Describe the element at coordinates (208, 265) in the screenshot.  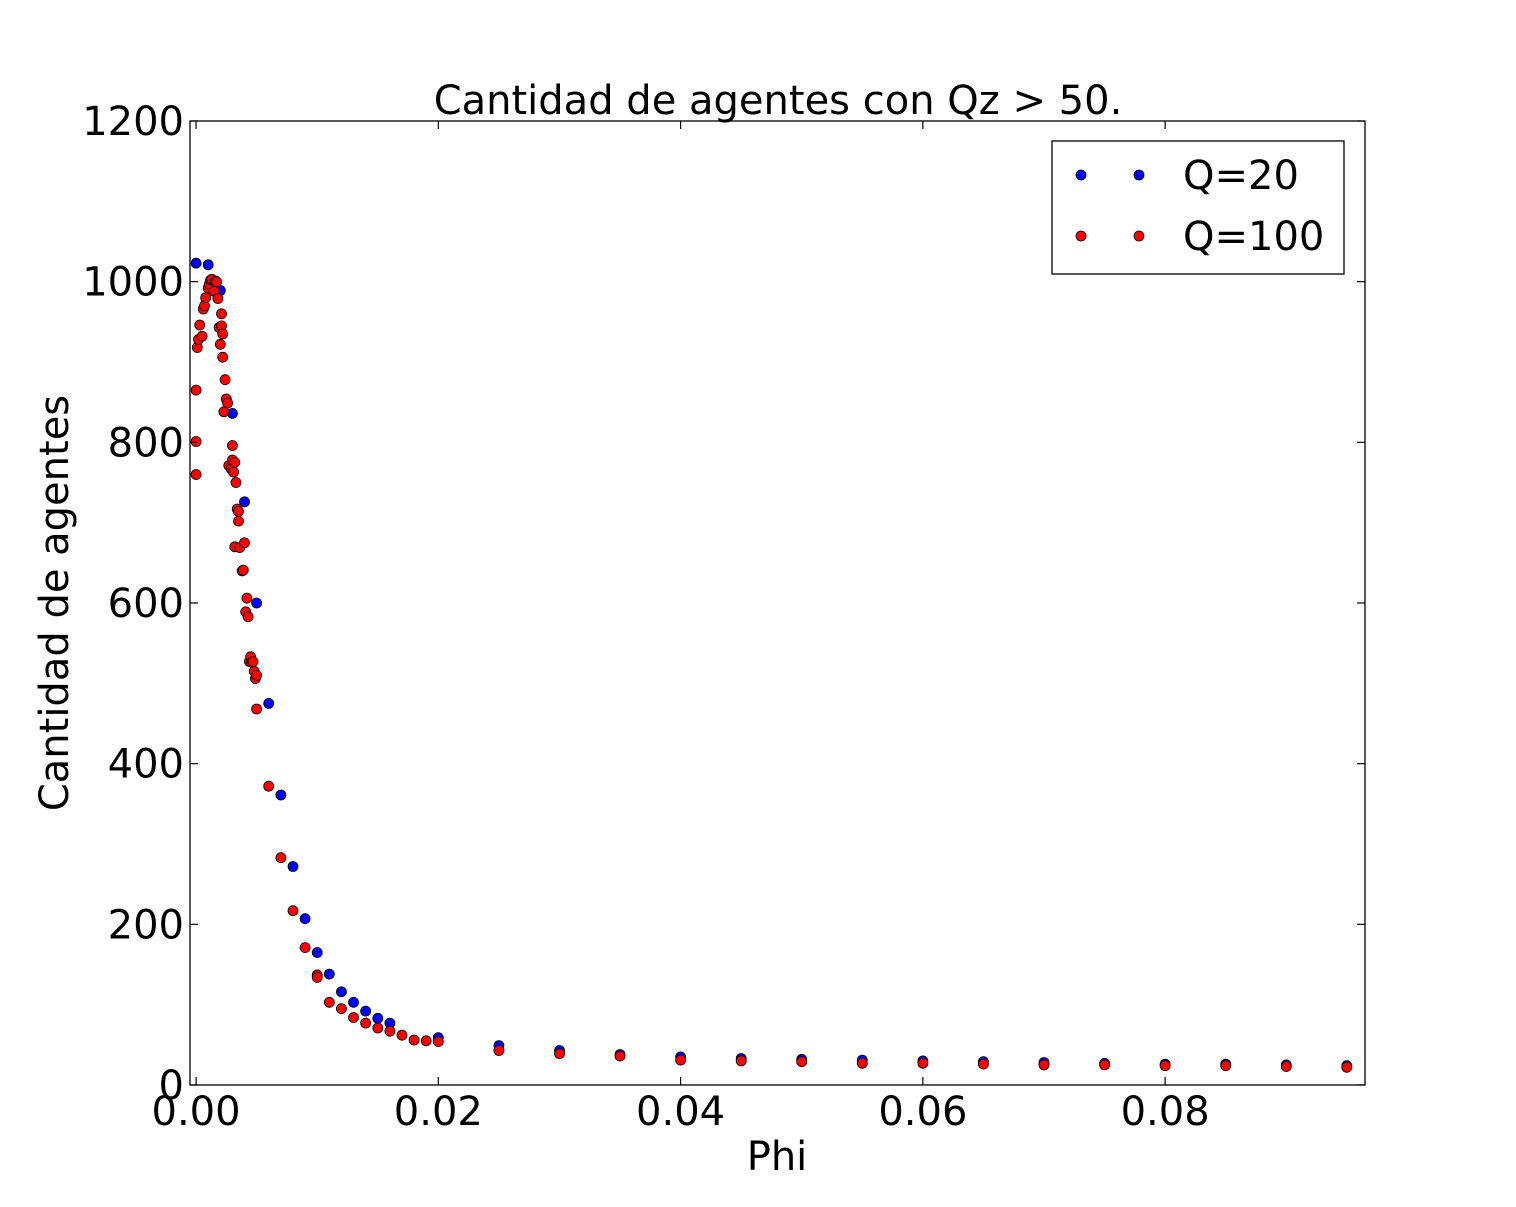
I see `data-point-Q=20-1` at that location.